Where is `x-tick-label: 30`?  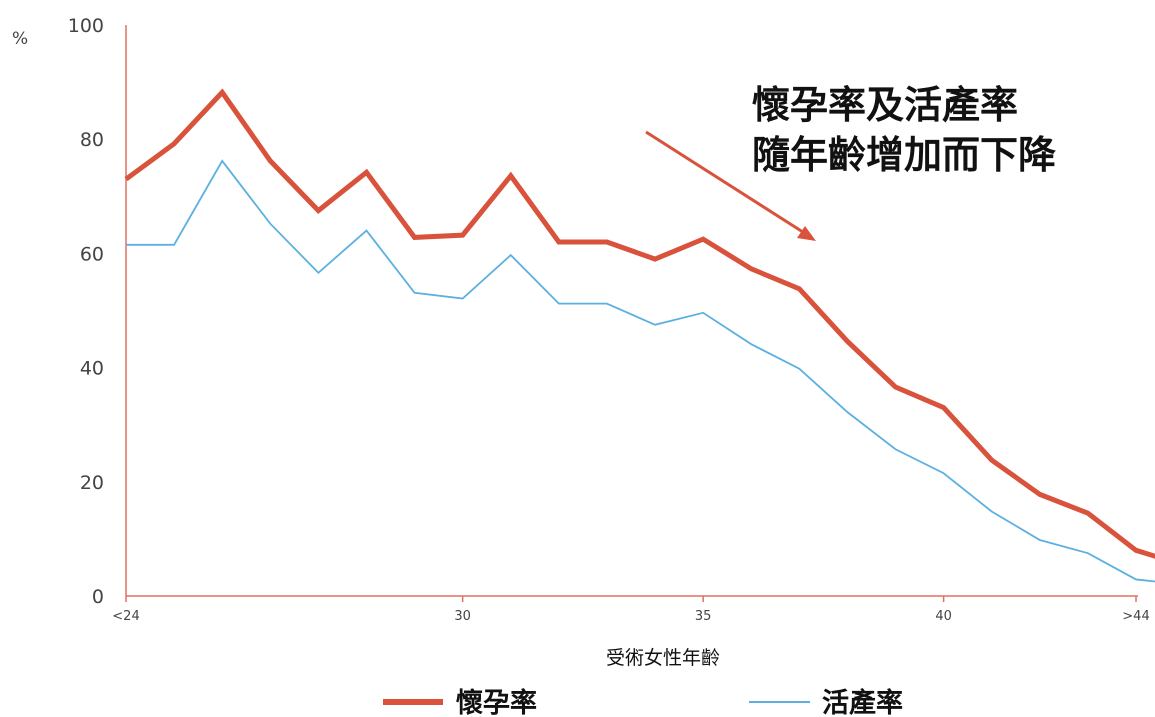
x-tick-label: 30 is located at coordinates (462, 616).